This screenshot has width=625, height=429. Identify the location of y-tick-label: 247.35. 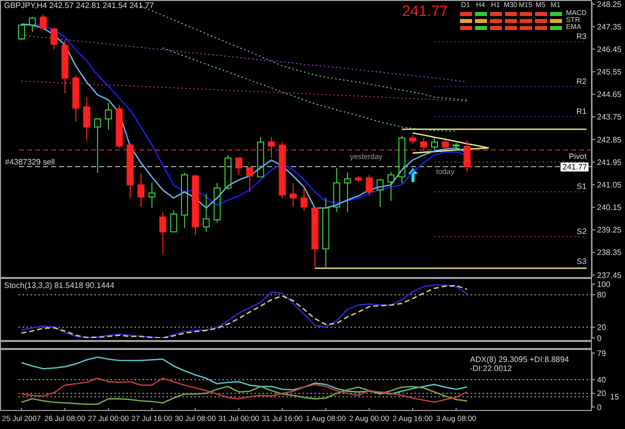
(609, 27).